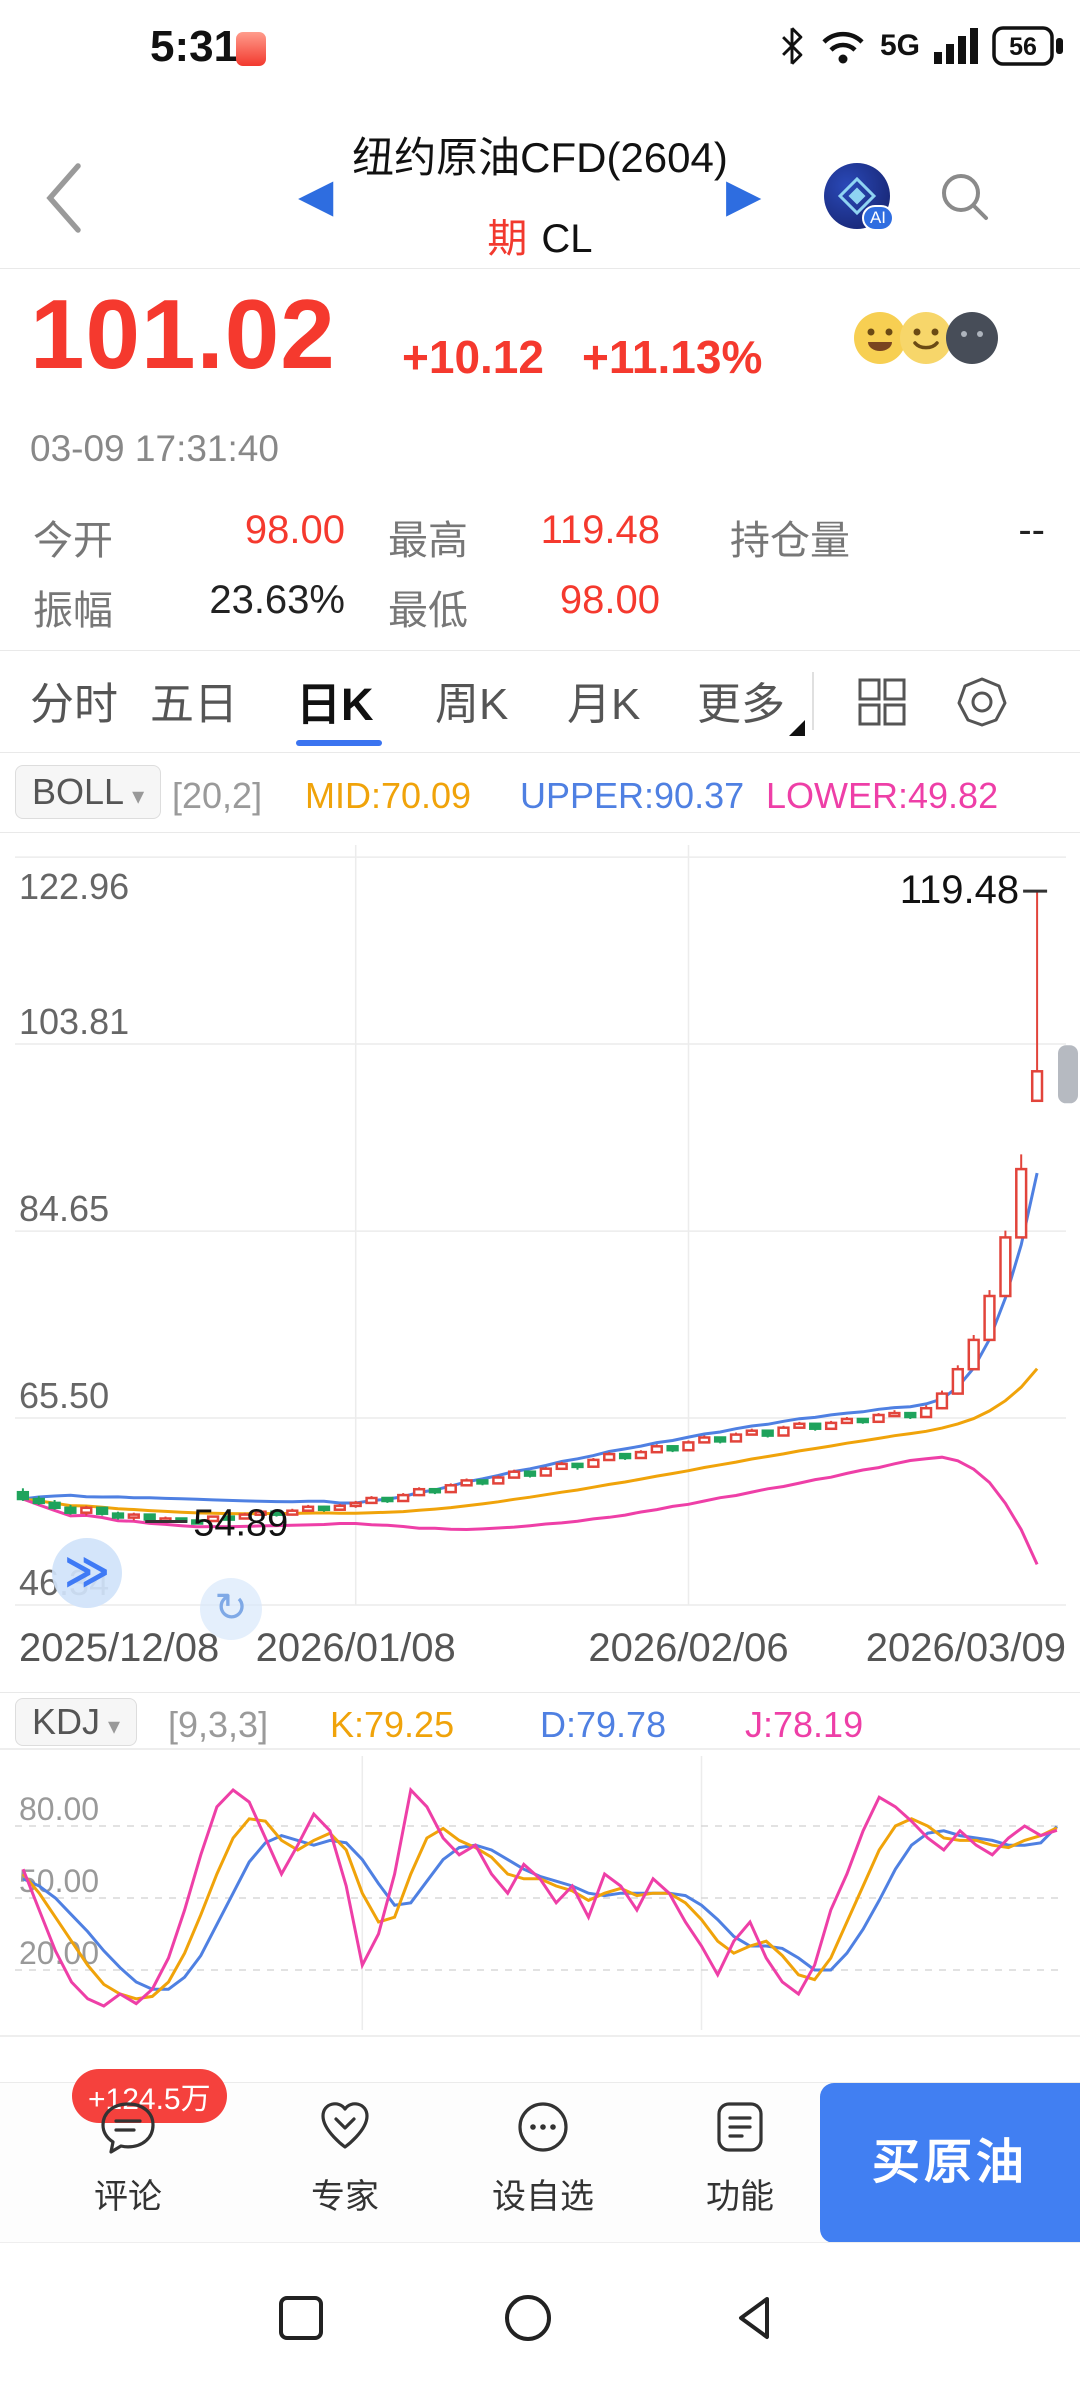  I want to click on boll-lower-value: LOWER:49.82, so click(882, 795).